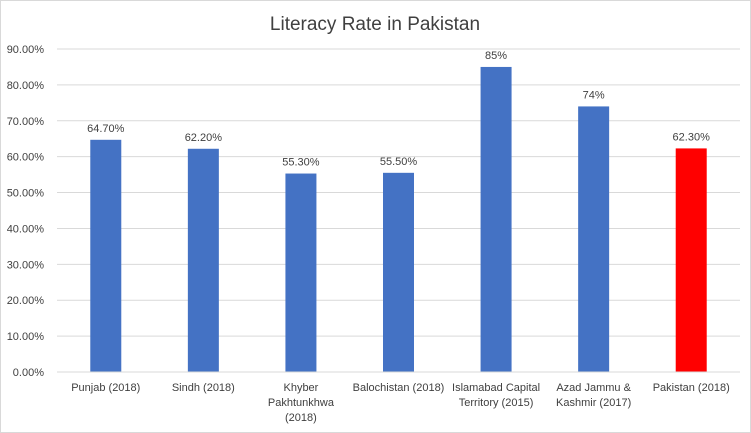 This screenshot has width=751, height=433. What do you see at coordinates (692, 137) in the screenshot?
I see `data-label: 62.30%` at bounding box center [692, 137].